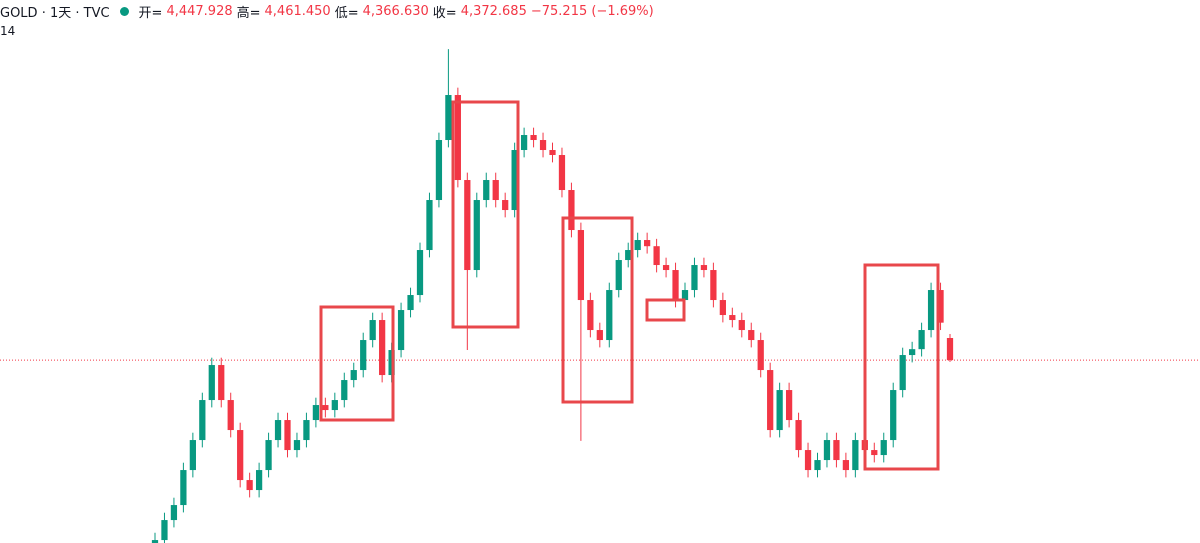  I want to click on status-dot, so click(124, 11).